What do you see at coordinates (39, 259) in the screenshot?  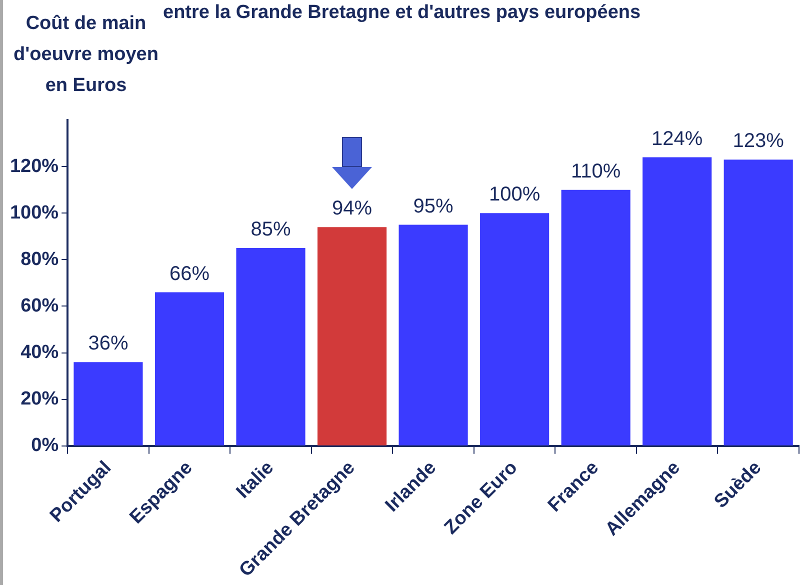 I see `y-tick-label: 80%` at bounding box center [39, 259].